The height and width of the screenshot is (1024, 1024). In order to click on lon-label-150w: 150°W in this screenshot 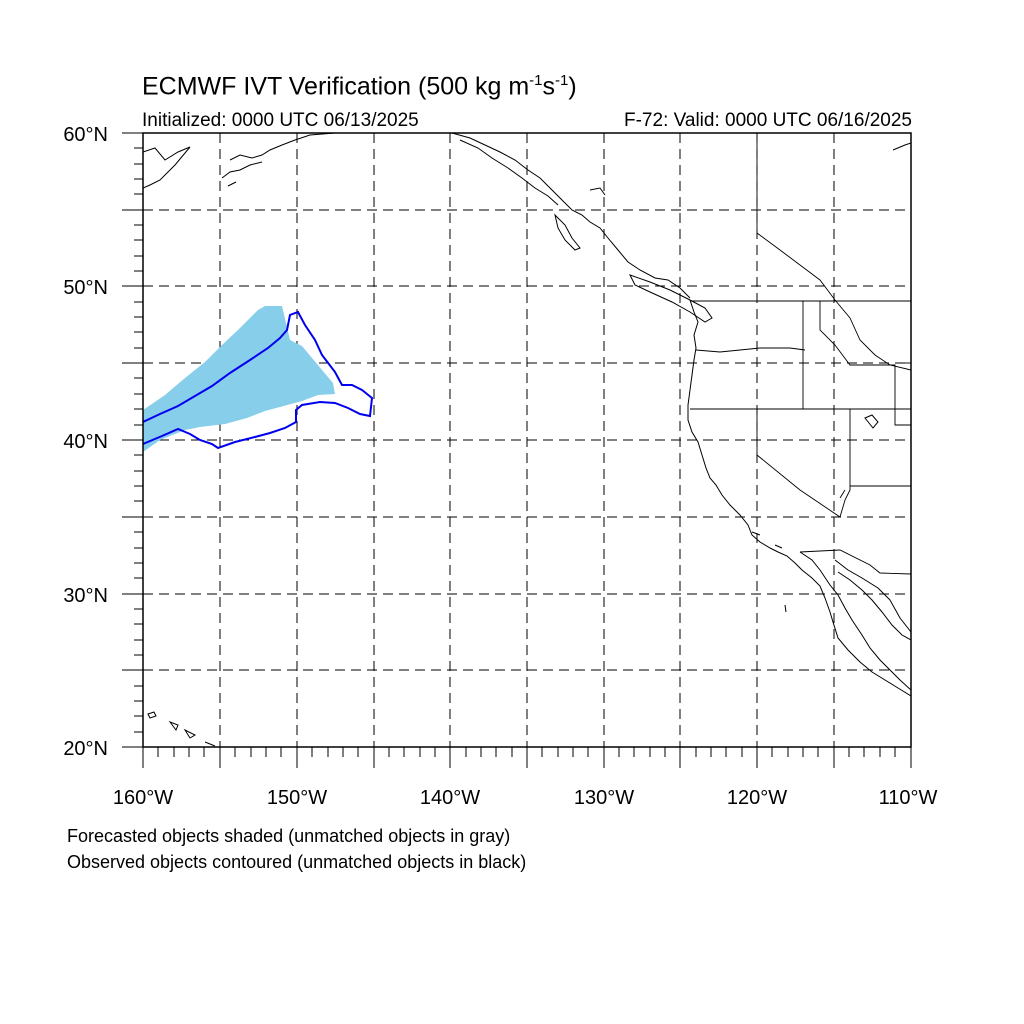, I will do `click(297, 798)`.